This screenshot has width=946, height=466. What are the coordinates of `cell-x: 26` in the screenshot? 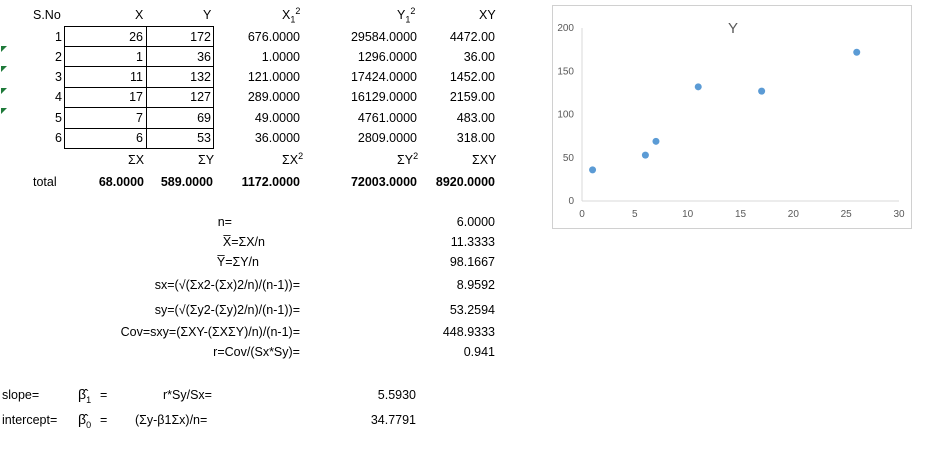 It's located at (136, 37).